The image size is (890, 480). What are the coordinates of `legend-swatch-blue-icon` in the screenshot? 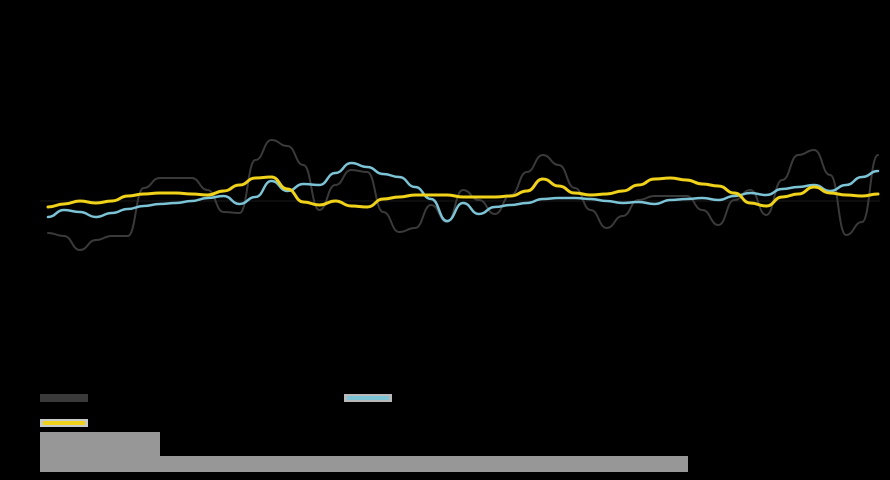 It's located at (368, 398).